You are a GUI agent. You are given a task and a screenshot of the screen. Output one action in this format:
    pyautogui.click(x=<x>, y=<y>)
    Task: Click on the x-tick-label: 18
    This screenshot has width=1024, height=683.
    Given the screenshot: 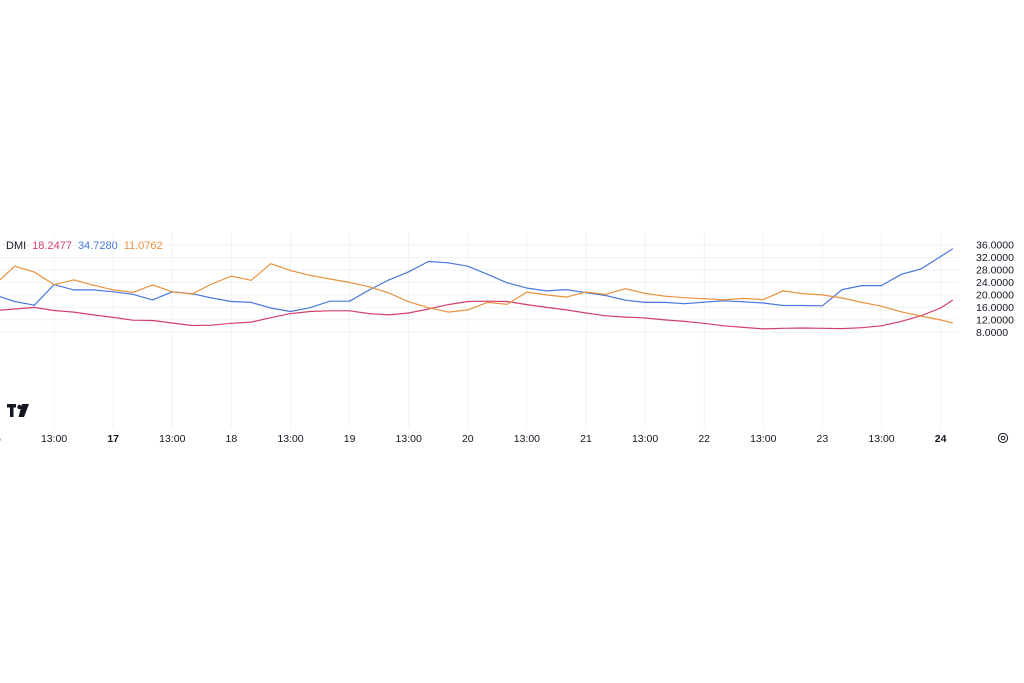 What is the action you would take?
    pyautogui.click(x=232, y=439)
    